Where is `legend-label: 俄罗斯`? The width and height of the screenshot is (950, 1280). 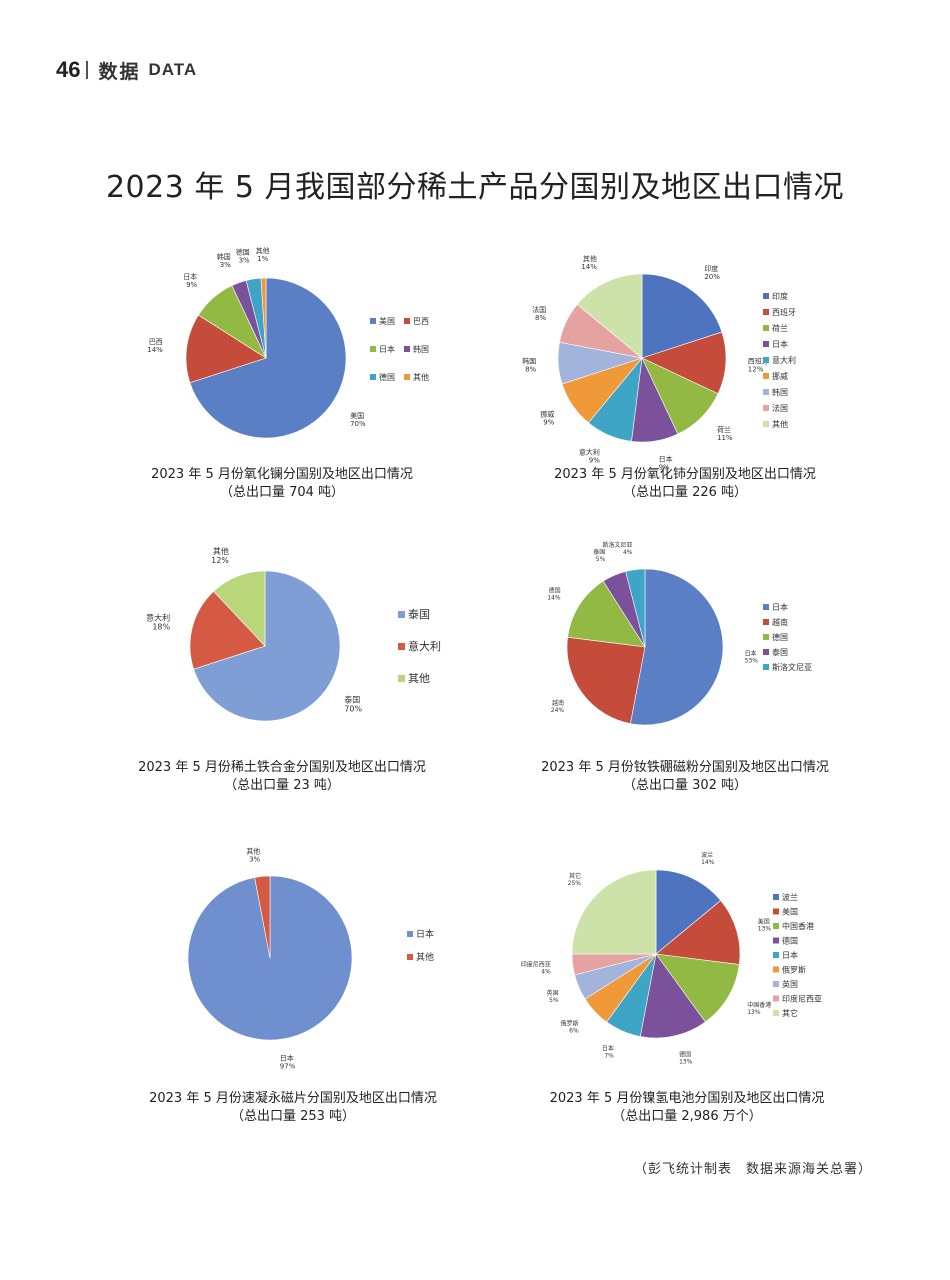
legend-label: 俄罗斯 is located at coordinates (794, 970).